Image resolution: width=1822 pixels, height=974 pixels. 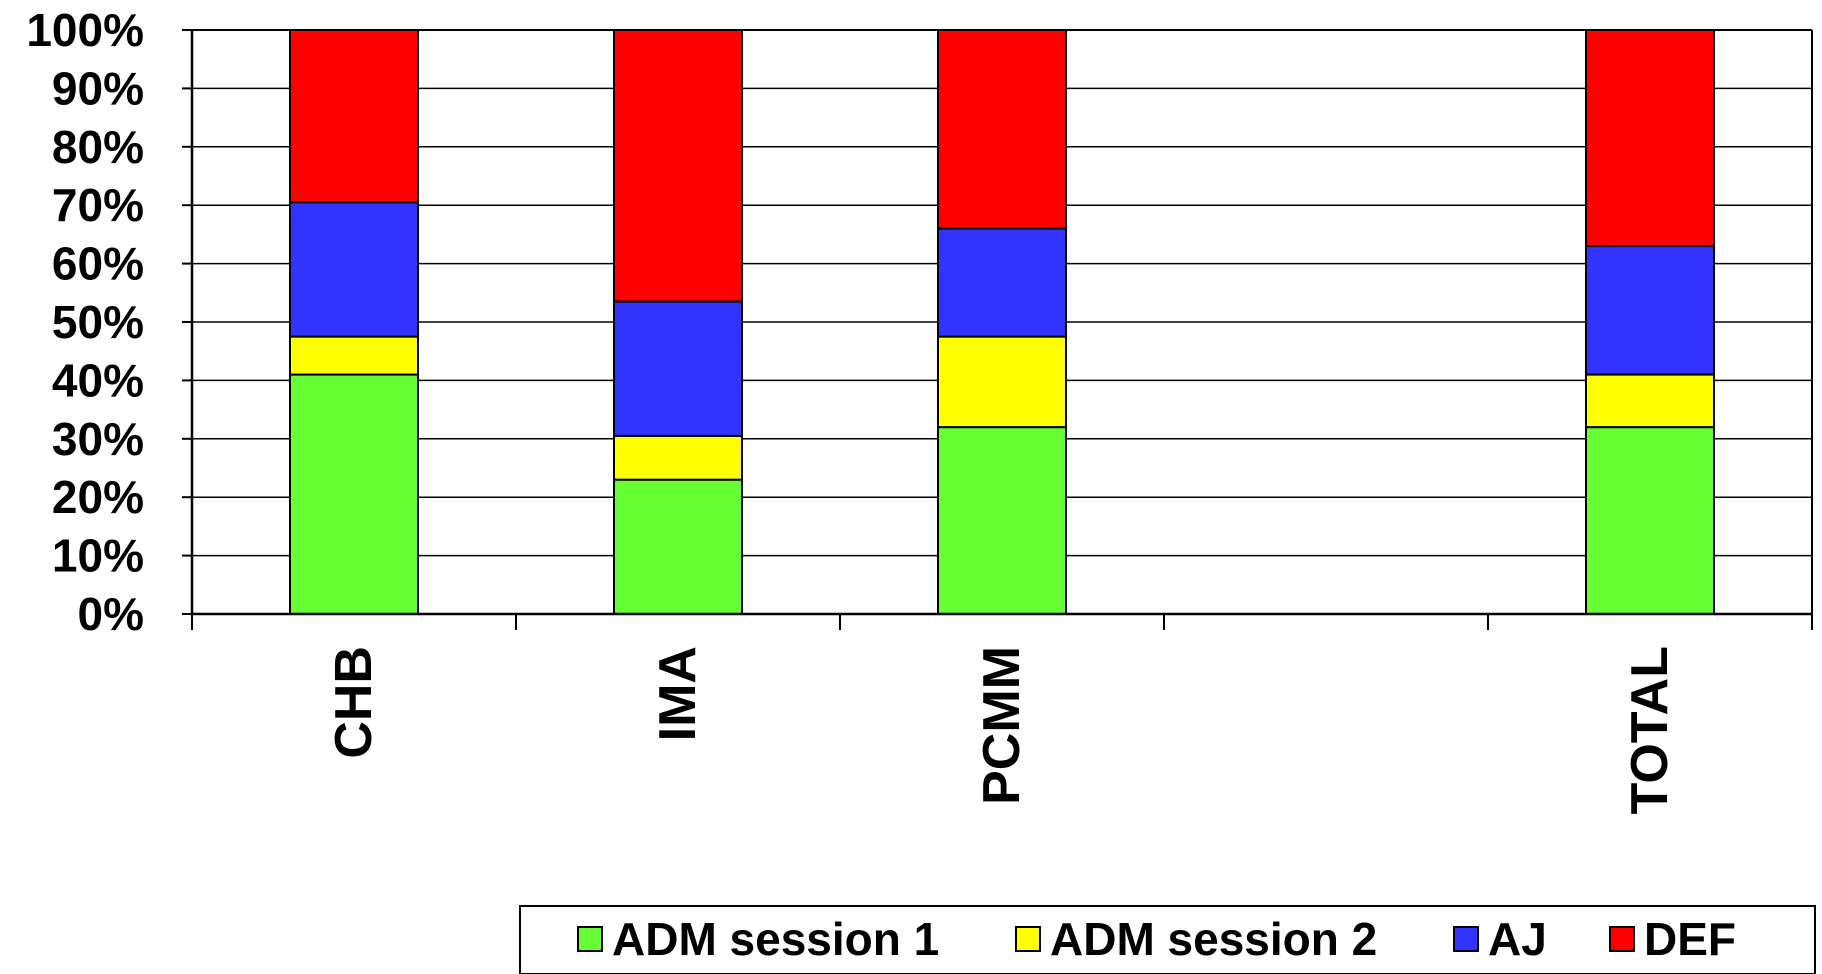 I want to click on y-tick-label: 40%, so click(x=98, y=380).